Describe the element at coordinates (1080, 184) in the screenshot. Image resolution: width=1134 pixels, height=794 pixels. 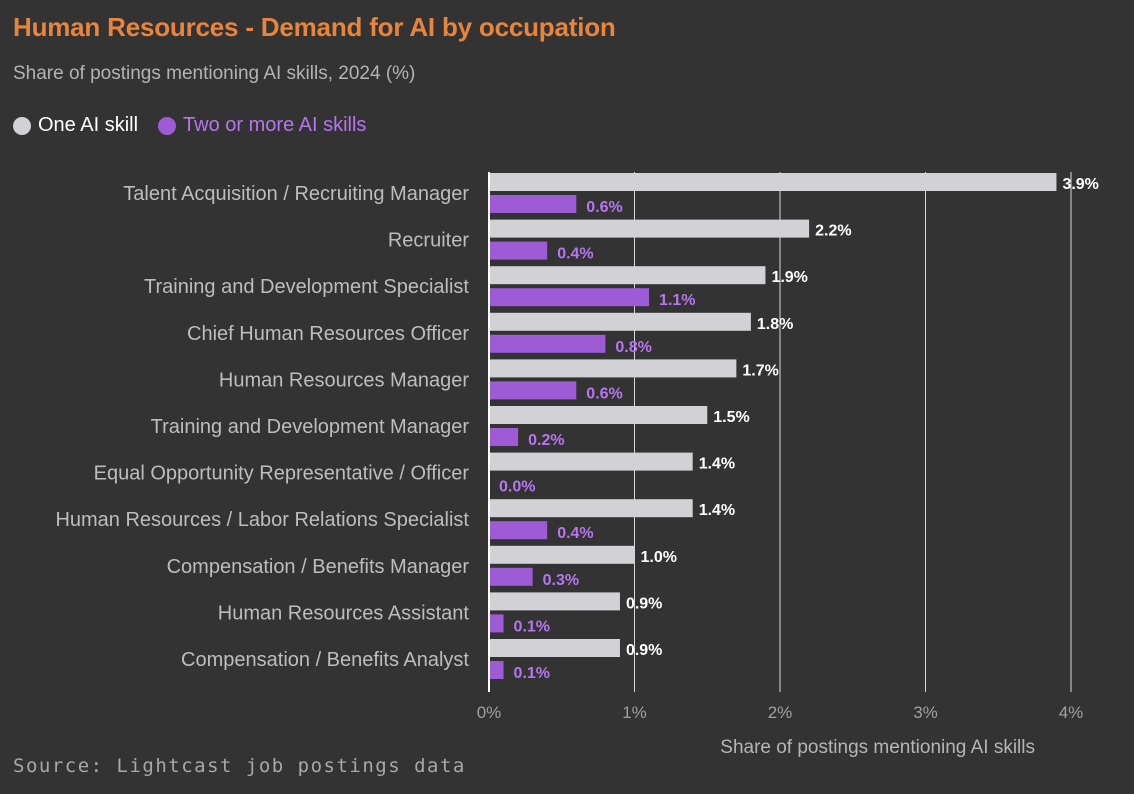
I see `data-label-one-ai-skill: 3.9%` at that location.